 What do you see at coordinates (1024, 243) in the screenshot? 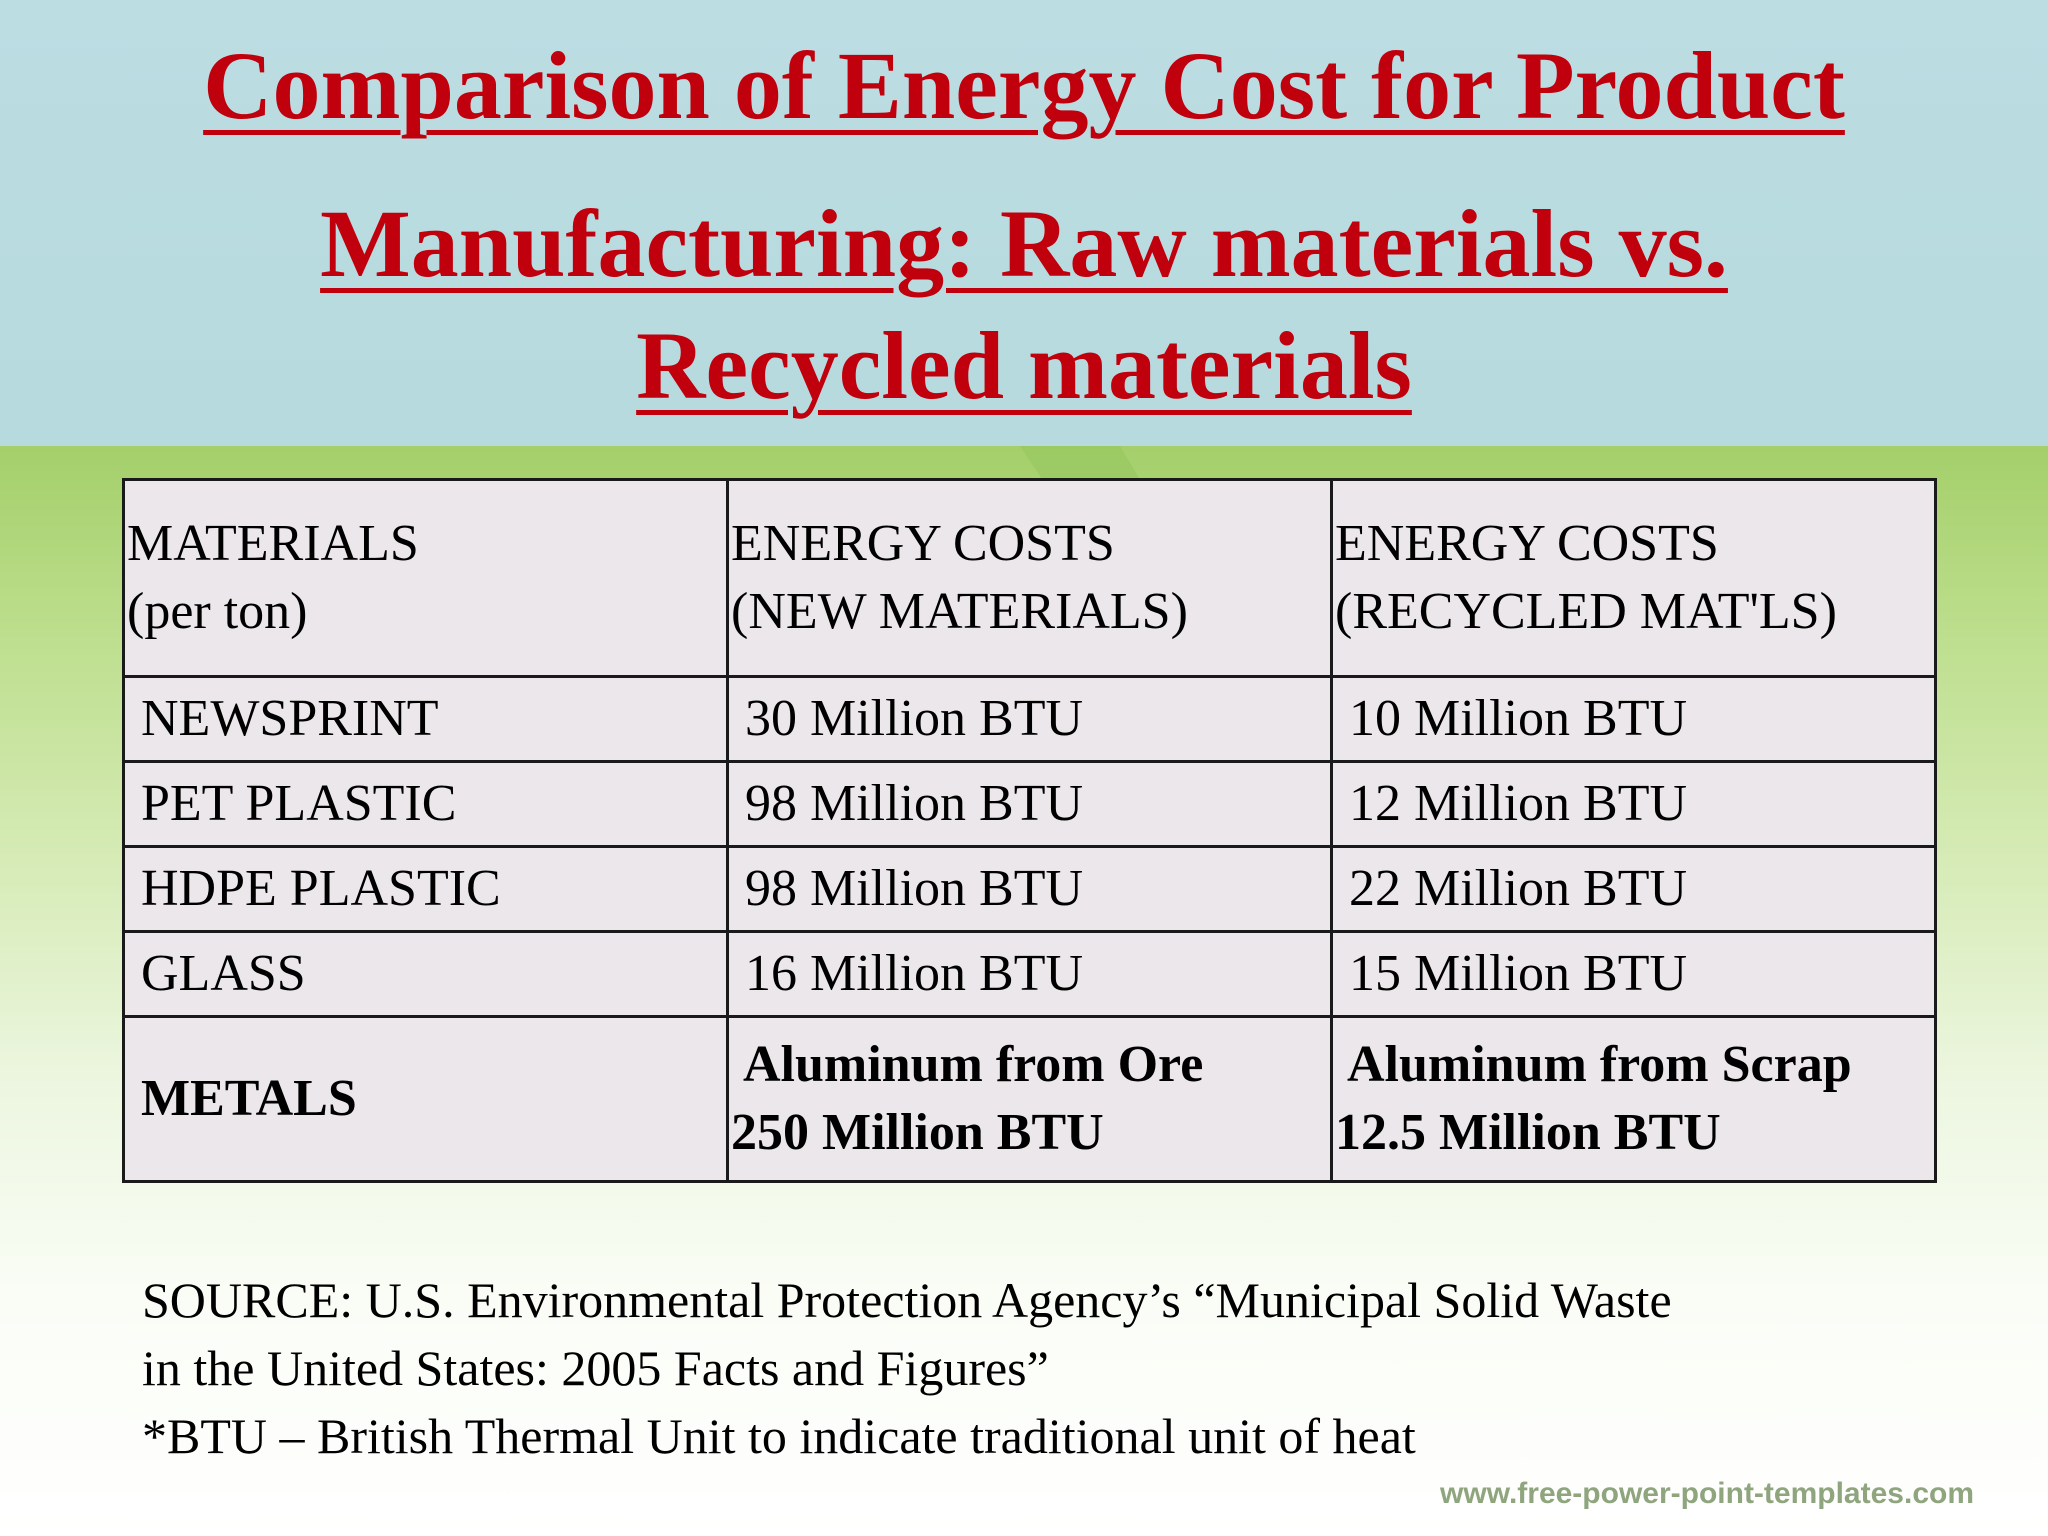
I see `slide-title-line-2: Manufacturing: Raw materials vs.` at bounding box center [1024, 243].